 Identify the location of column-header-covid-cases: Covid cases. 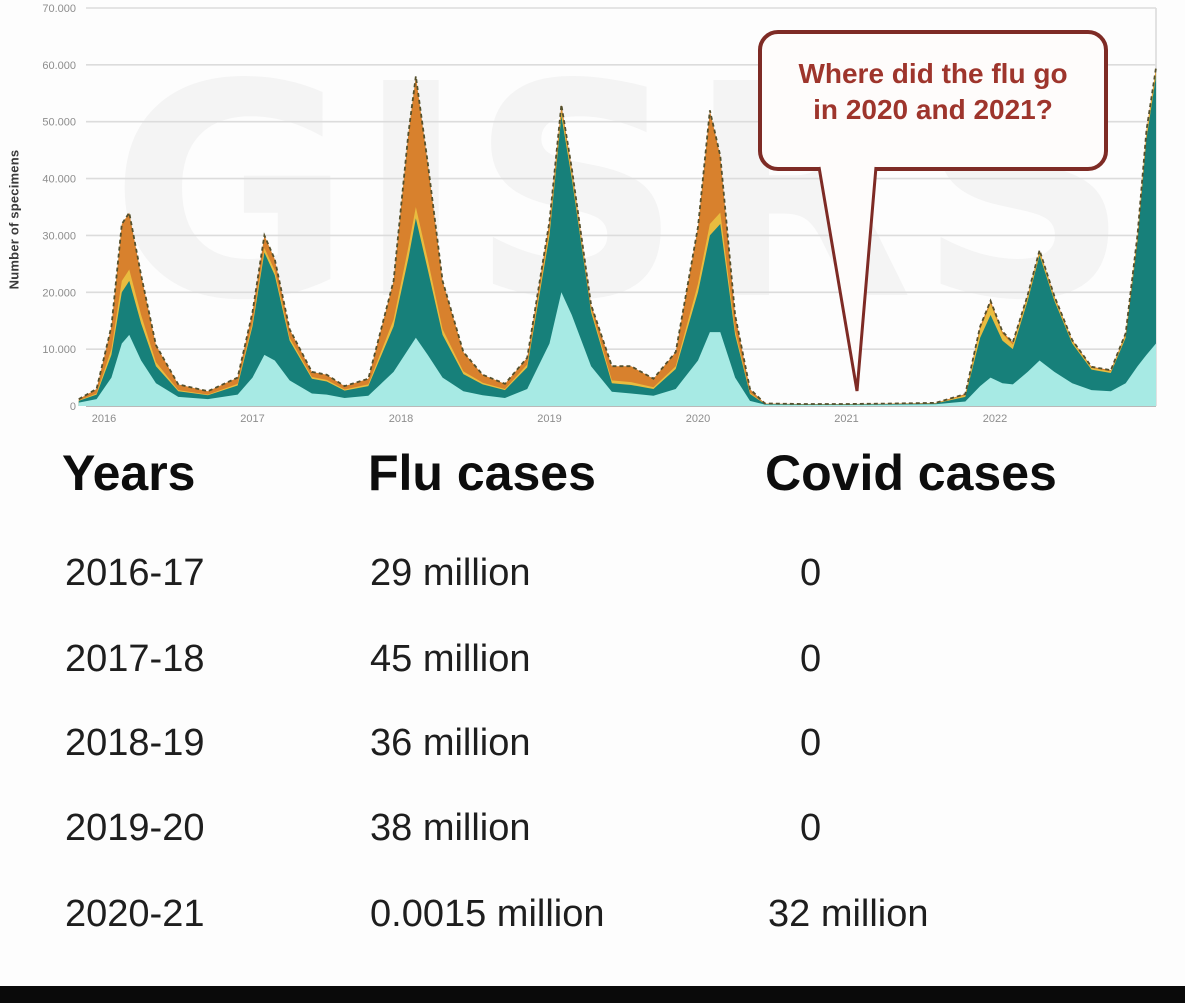
(911, 473).